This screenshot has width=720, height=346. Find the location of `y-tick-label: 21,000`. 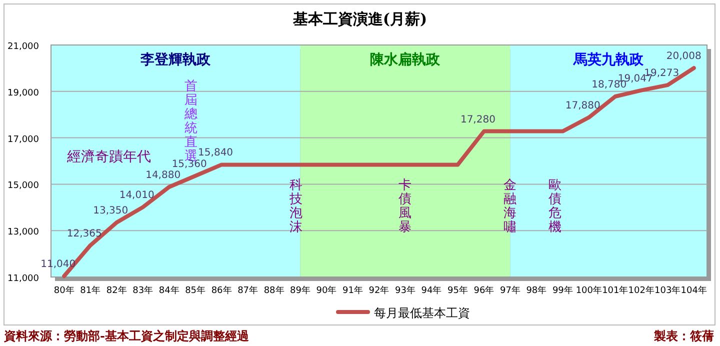

y-tick-label: 21,000 is located at coordinates (24, 47).